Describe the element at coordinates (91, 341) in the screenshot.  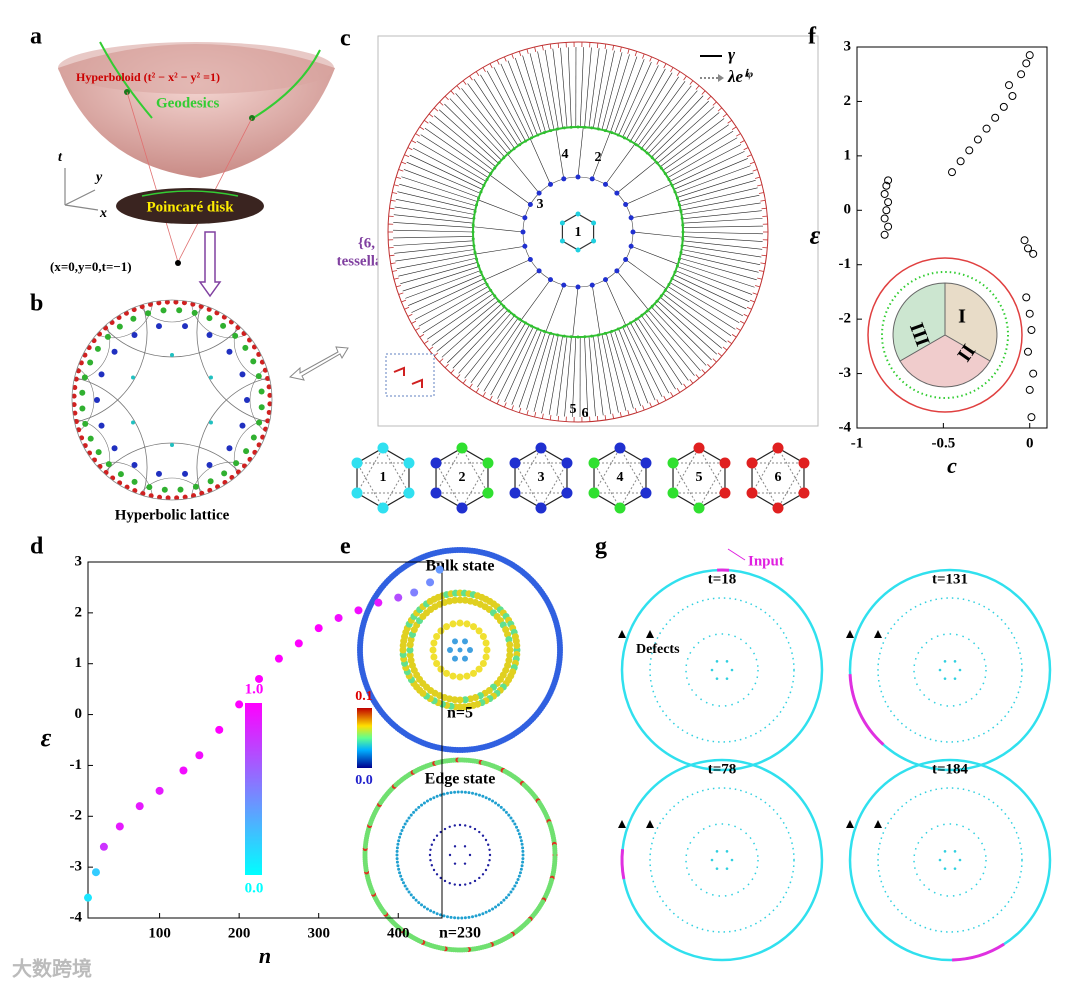
I see `geodesic` at that location.